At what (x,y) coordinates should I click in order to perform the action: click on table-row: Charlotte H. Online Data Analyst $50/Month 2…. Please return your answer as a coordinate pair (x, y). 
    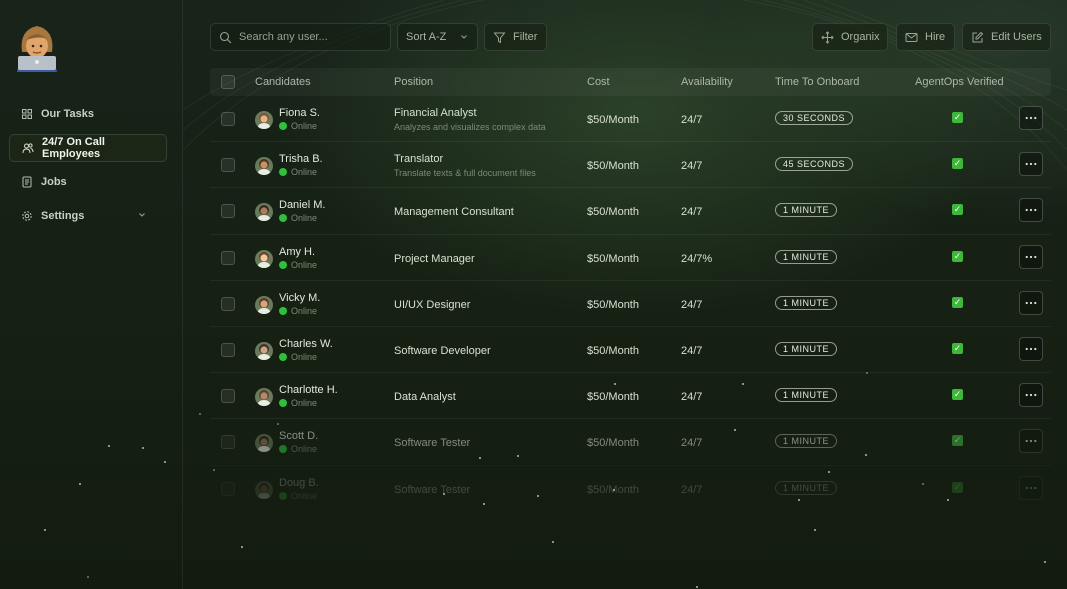
    Looking at the image, I should click on (630, 396).